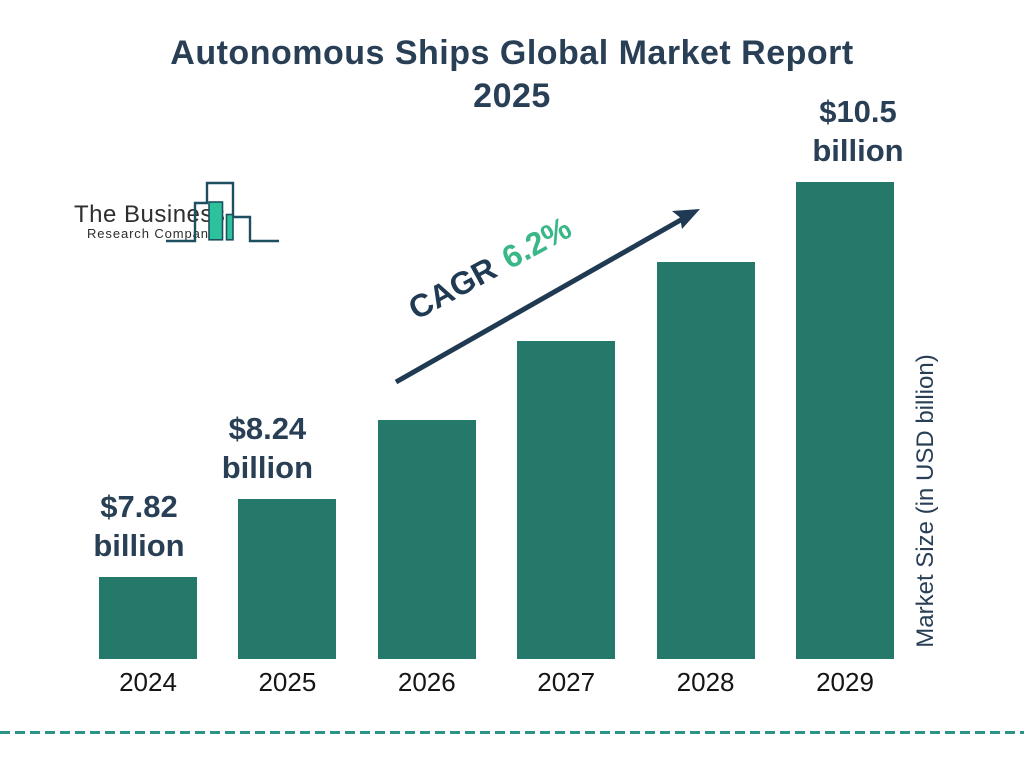  I want to click on value-label-2024: $7.82 billion, so click(139, 526).